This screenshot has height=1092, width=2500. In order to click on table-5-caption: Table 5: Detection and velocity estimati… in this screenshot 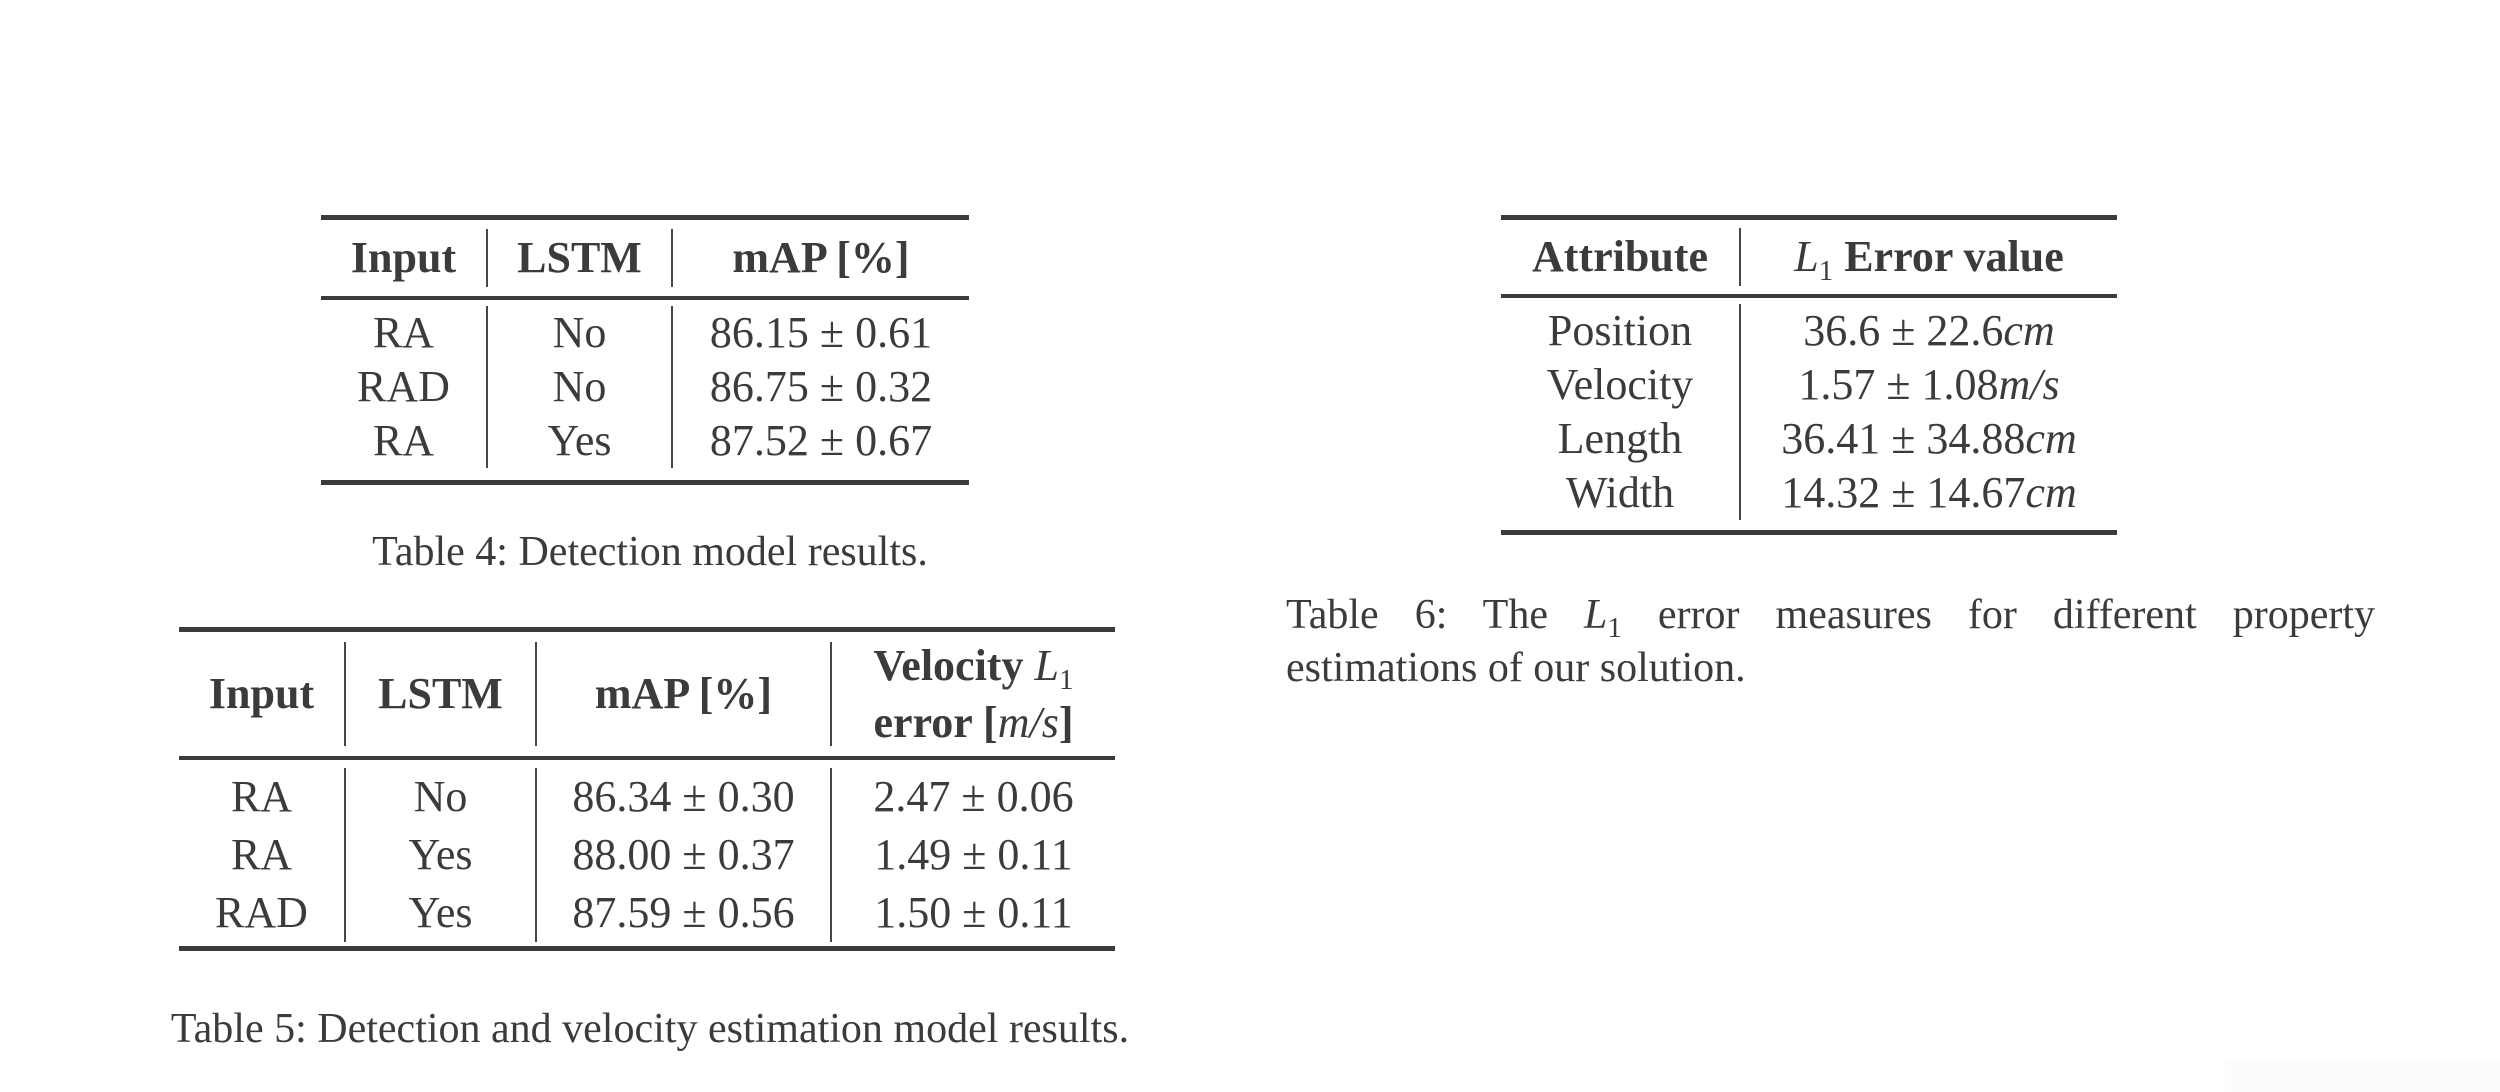, I will do `click(650, 1029)`.